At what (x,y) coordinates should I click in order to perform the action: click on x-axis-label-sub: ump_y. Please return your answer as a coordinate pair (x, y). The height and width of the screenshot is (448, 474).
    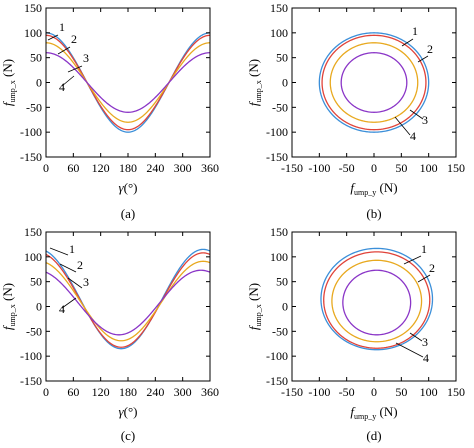
    Looking at the image, I should click on (365, 192).